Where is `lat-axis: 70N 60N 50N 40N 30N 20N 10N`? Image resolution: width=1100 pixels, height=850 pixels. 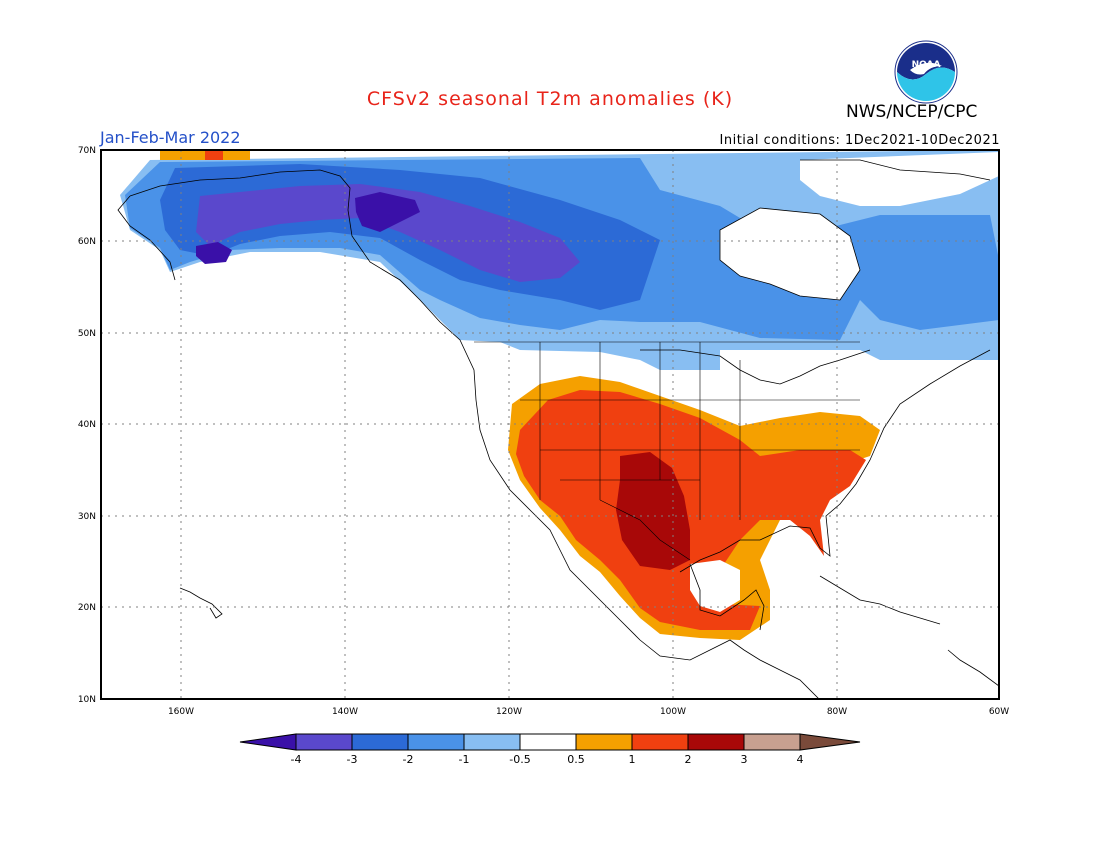 lat-axis: 70N 60N 50N 40N 30N 20N 10N is located at coordinates (87, 425).